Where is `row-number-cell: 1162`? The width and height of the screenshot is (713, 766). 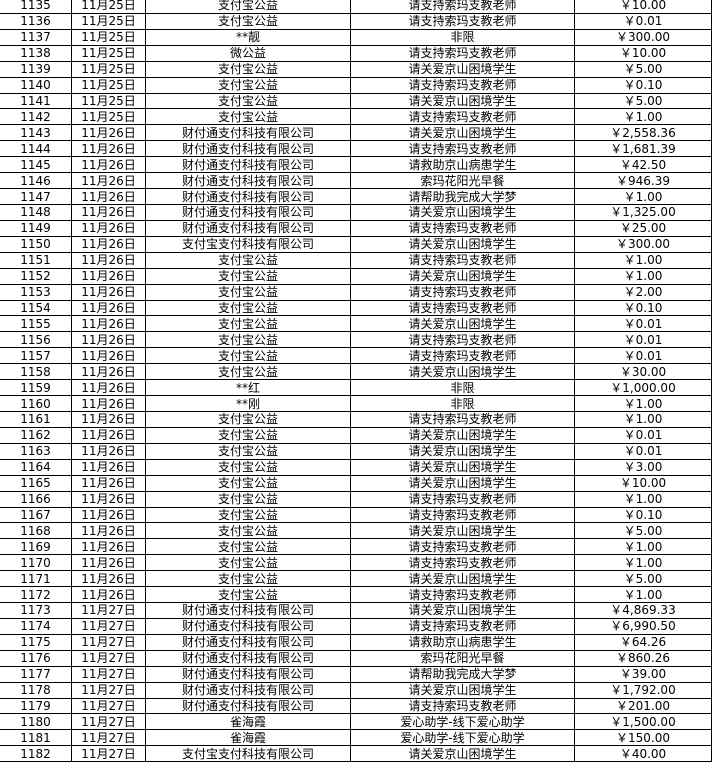
row-number-cell: 1162 is located at coordinates (36, 435).